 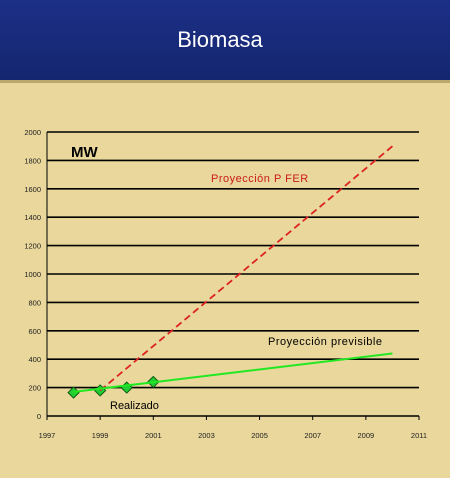 I want to click on y-tick-label-400: 400, so click(x=34, y=359).